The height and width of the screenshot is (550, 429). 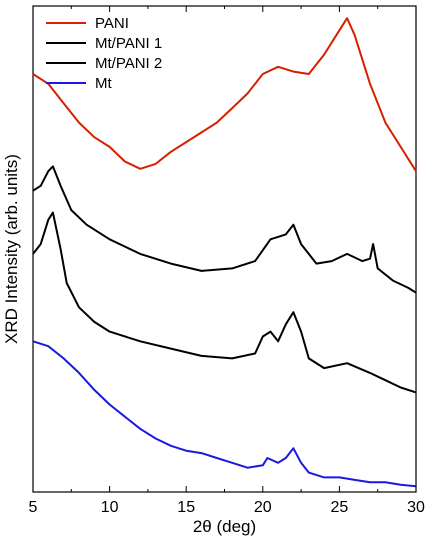 What do you see at coordinates (110, 507) in the screenshot?
I see `x-tick-label: 10` at bounding box center [110, 507].